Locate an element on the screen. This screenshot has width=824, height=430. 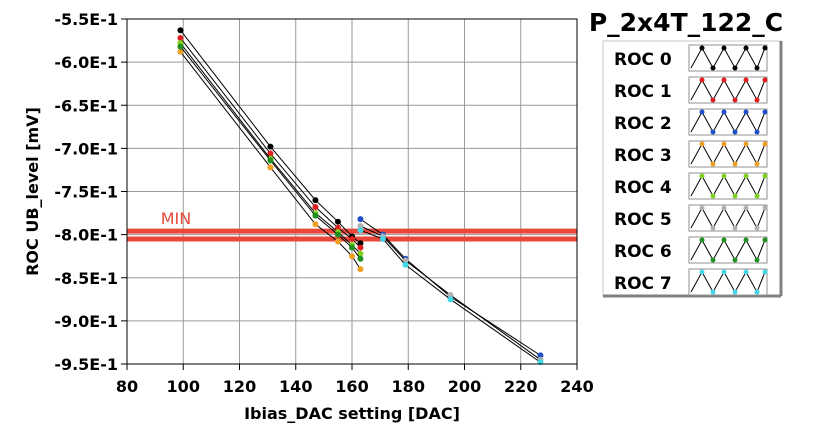
x-tick-label: 80 is located at coordinates (127, 386).